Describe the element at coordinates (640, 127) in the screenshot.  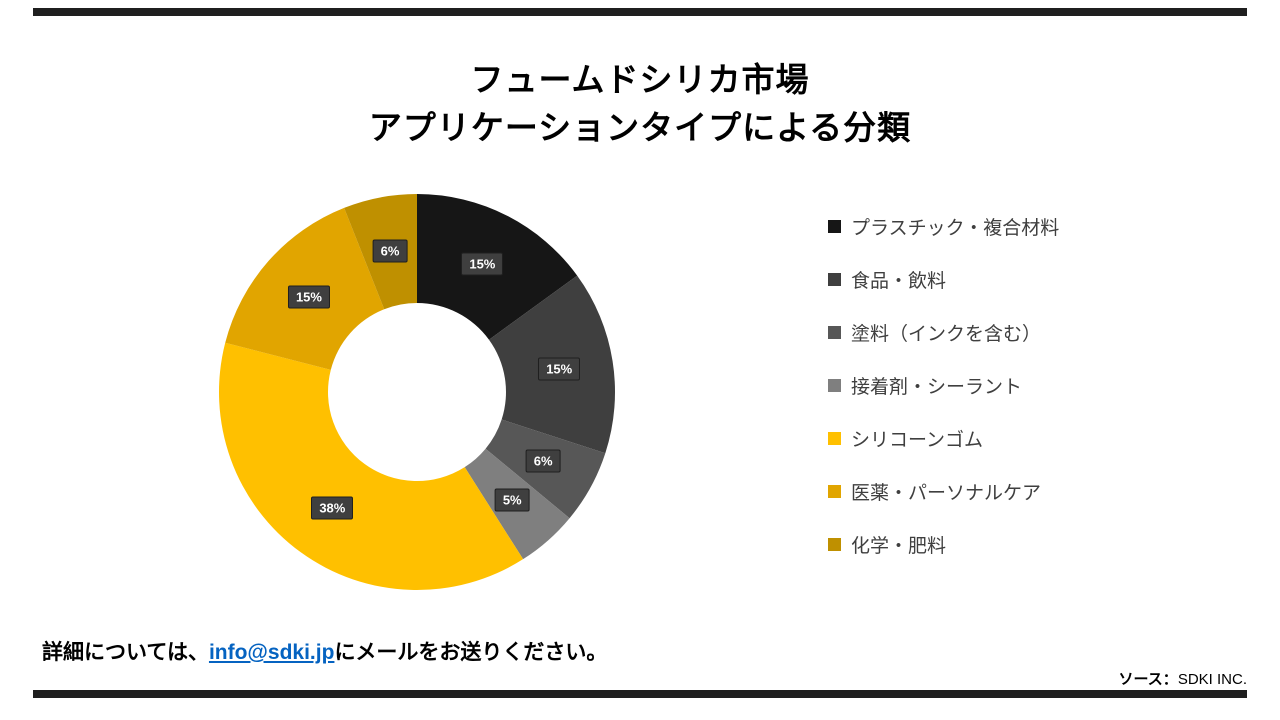
I see `chart-title-line2: アプリケーションタイプによる分類` at that location.